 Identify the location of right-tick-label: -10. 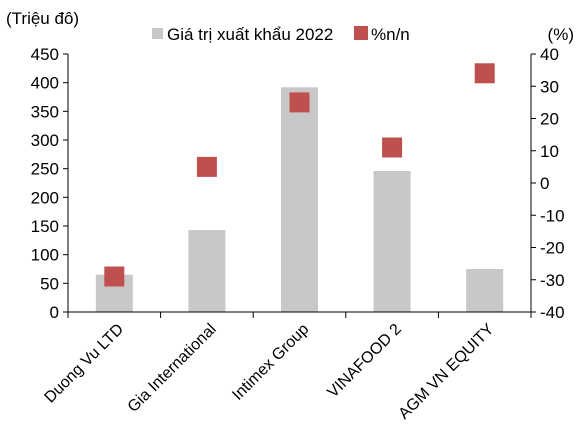
(552, 215).